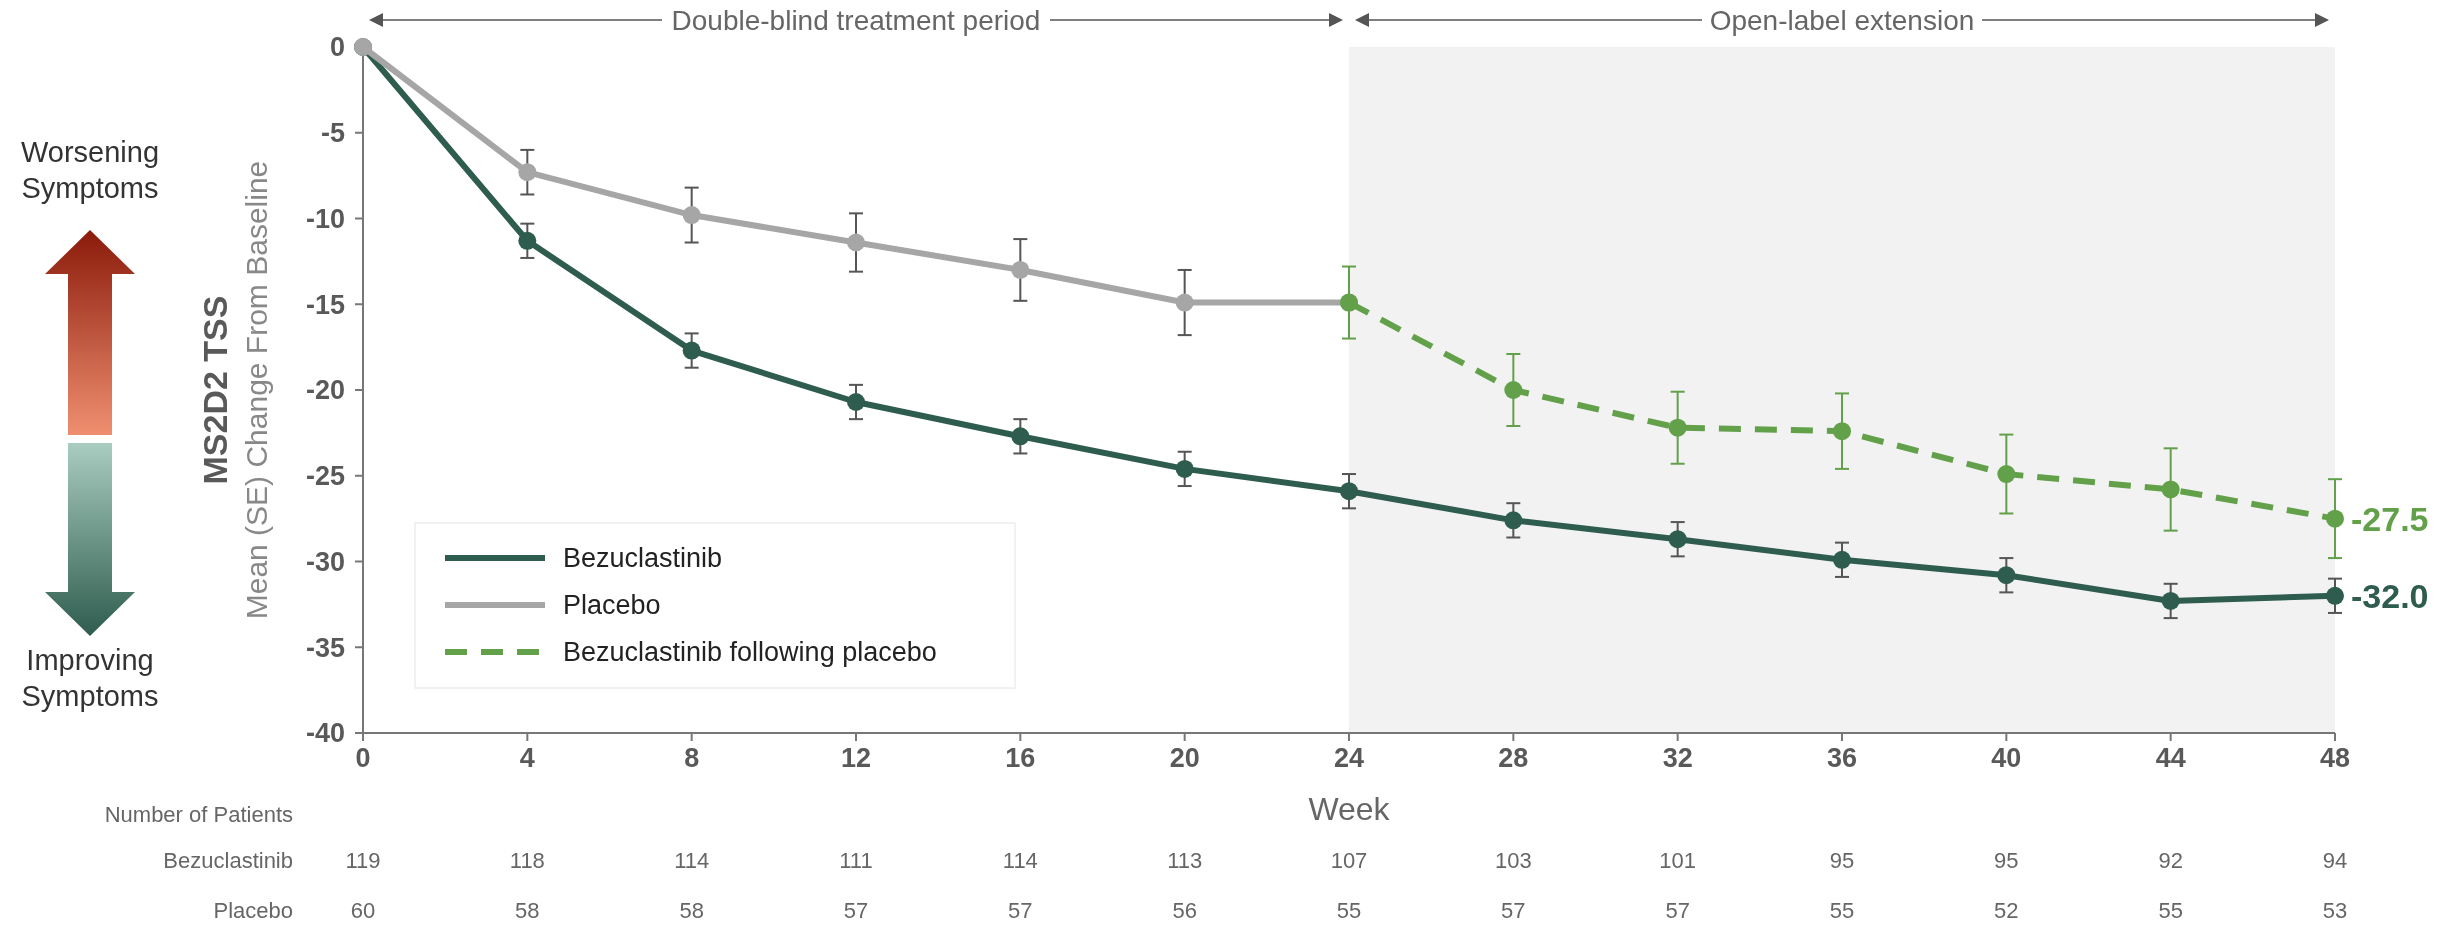  I want to click on x-tick-label: 36, so click(1842, 758).